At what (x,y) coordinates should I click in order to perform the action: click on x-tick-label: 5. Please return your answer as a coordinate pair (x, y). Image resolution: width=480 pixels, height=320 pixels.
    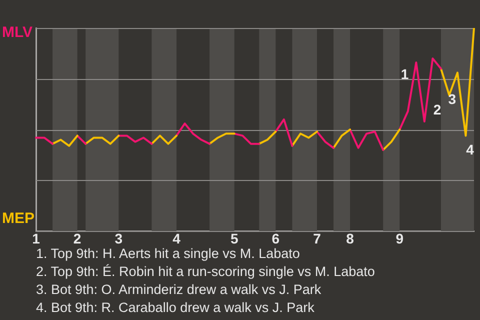
    Looking at the image, I should click on (234, 238).